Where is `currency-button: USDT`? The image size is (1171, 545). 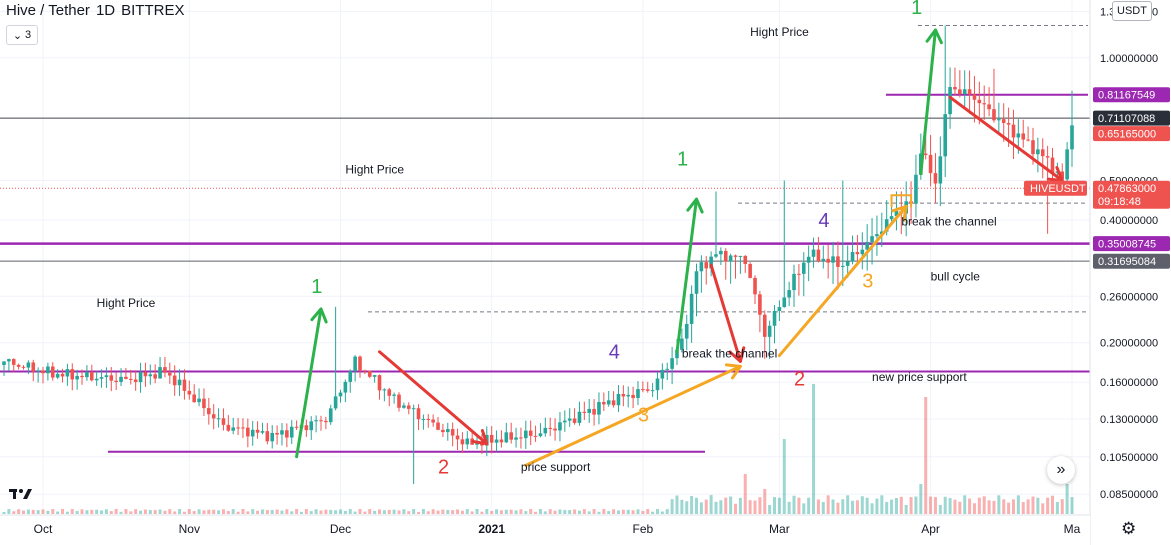
currency-button: USDT is located at coordinates (1132, 11).